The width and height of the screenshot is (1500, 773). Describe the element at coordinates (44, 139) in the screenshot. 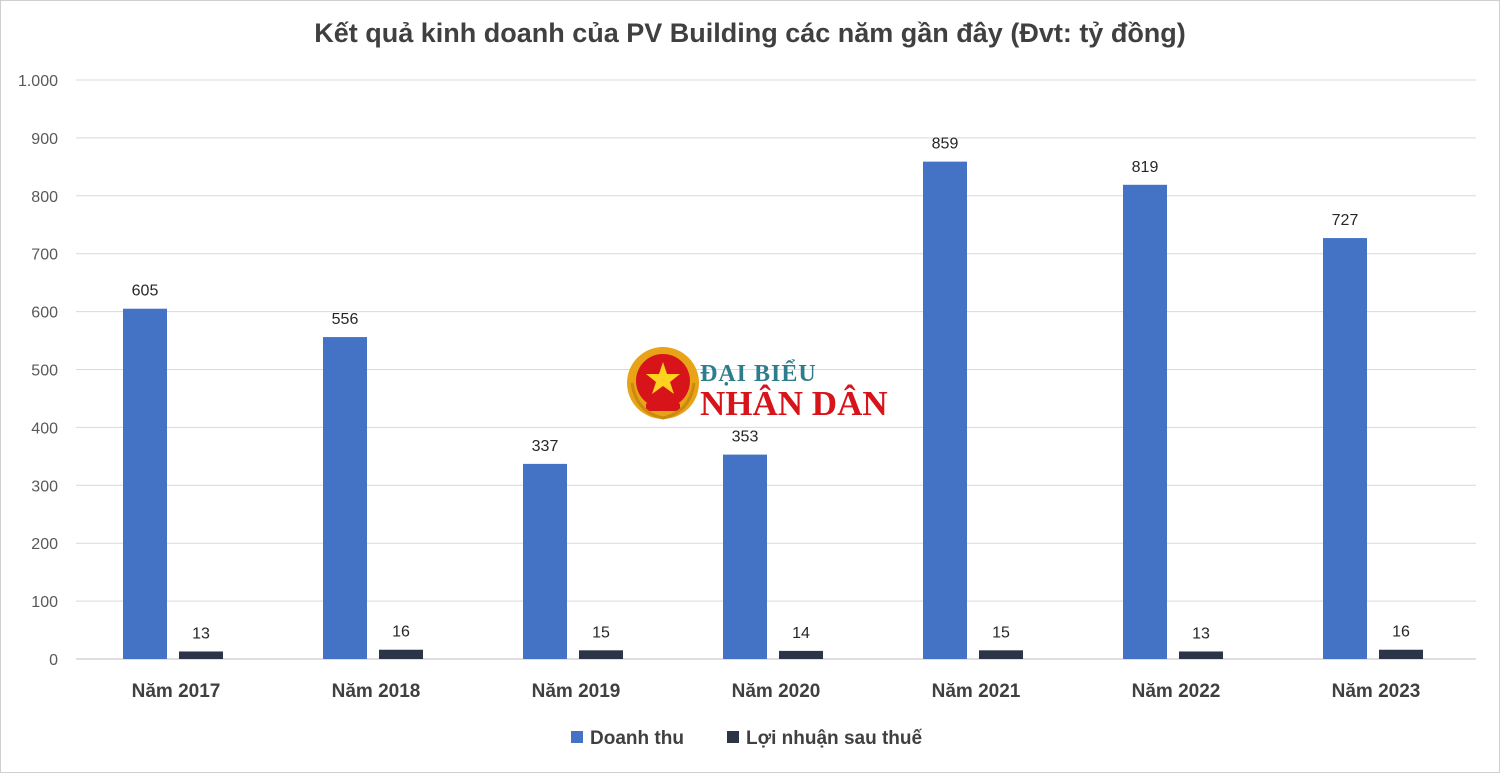

I see `y-tick-label: 900` at that location.